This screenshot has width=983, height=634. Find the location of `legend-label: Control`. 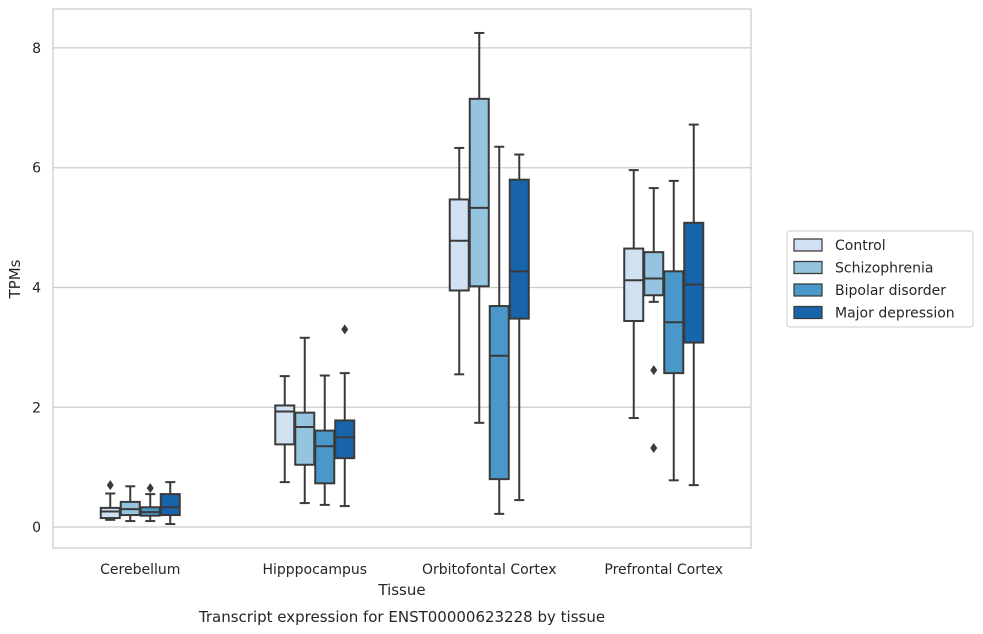

legend-label: Control is located at coordinates (860, 246).